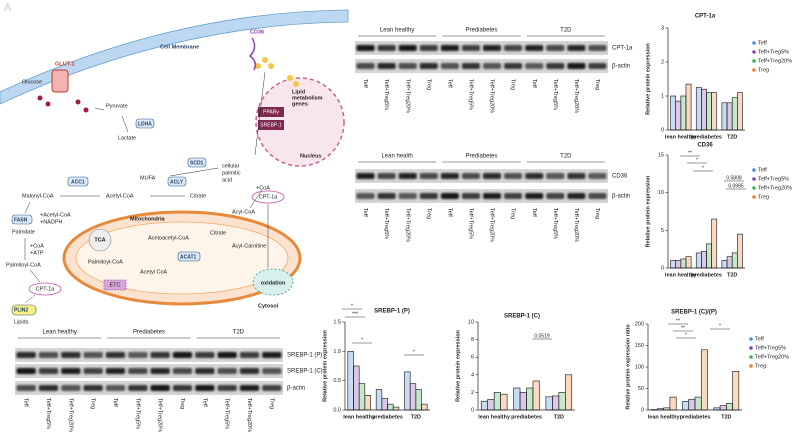 The image size is (800, 437). Describe the element at coordinates (271, 112) in the screenshot. I see `label: PPARγ` at that location.